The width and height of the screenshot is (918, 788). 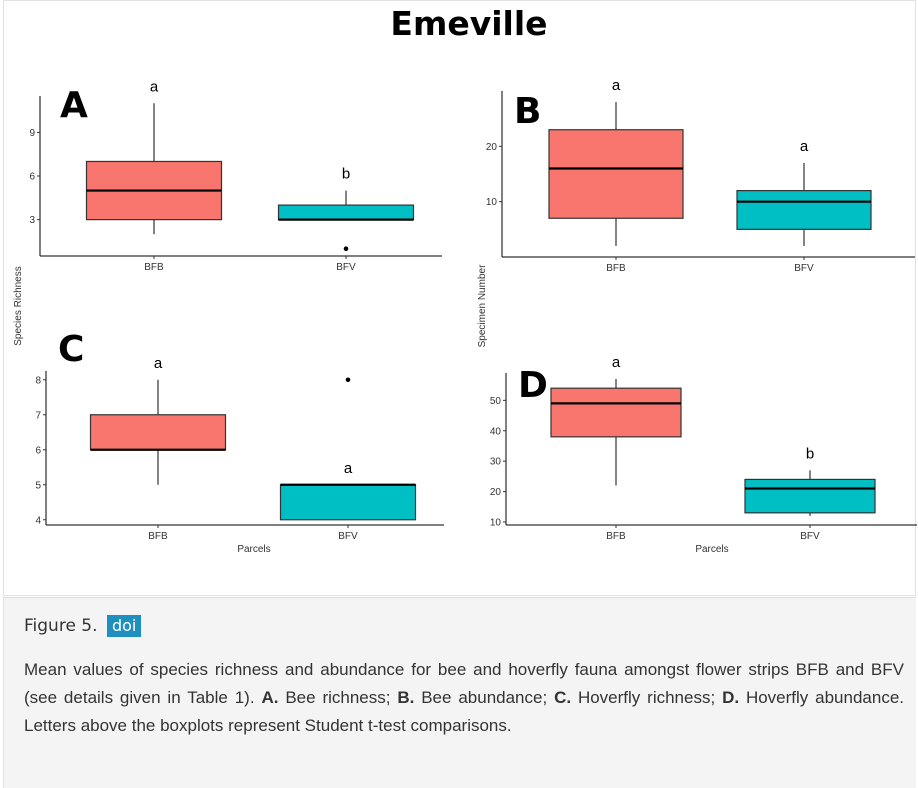 I want to click on caption-letter-b: B., so click(x=406, y=697).